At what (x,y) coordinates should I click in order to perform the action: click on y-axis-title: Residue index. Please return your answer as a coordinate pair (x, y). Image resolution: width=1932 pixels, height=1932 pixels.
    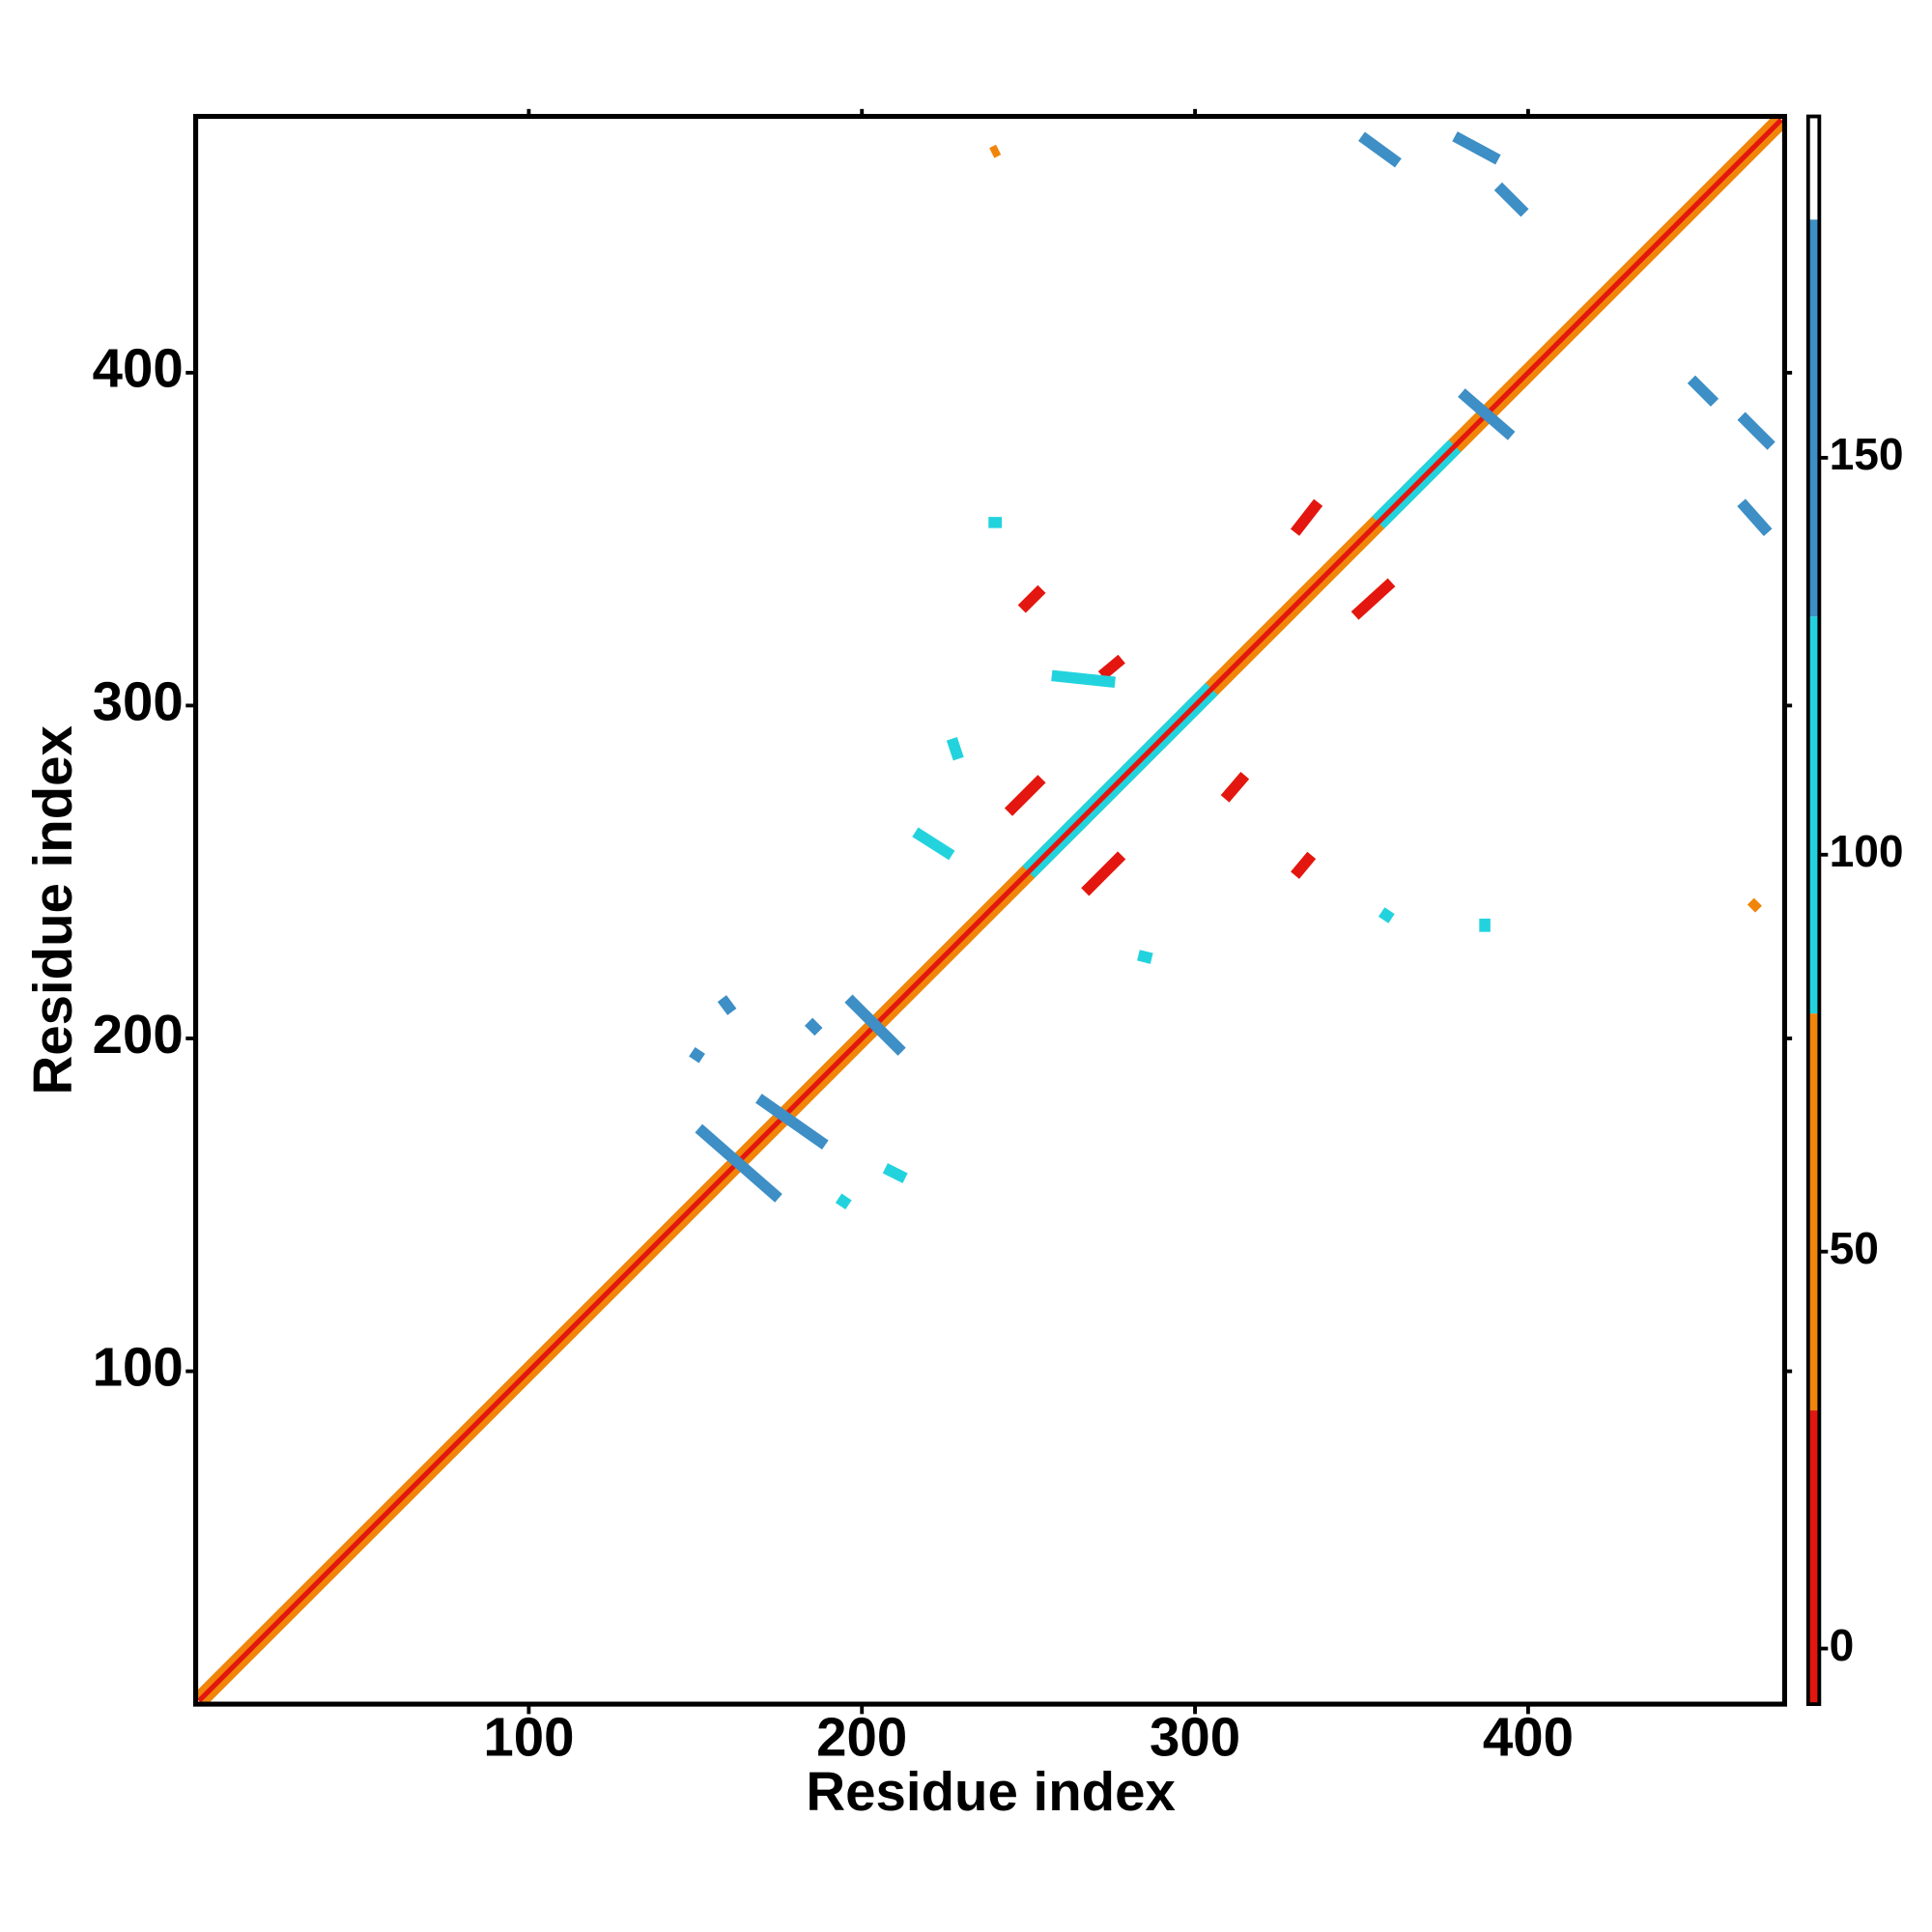
    Looking at the image, I should click on (52, 909).